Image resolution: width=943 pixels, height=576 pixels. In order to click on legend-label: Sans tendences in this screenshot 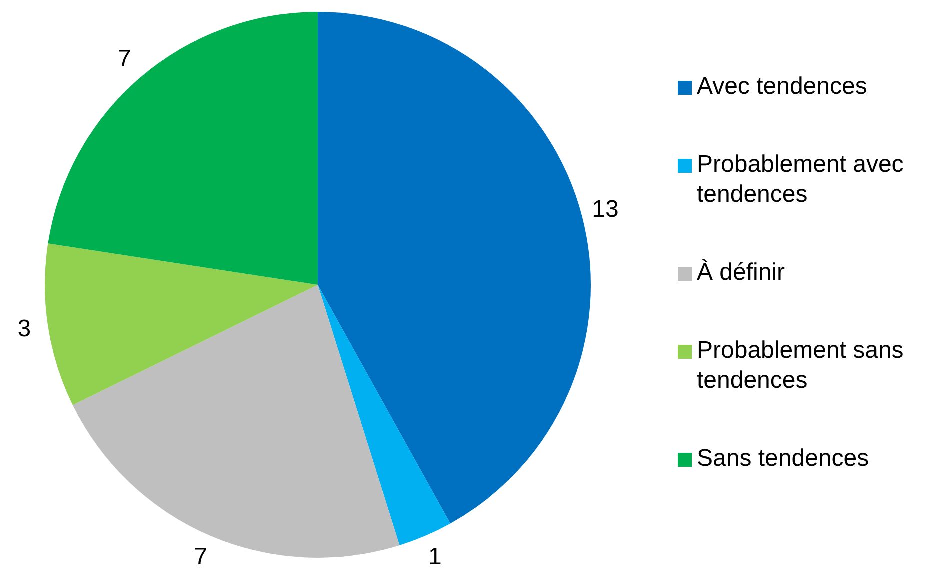, I will do `click(783, 459)`.